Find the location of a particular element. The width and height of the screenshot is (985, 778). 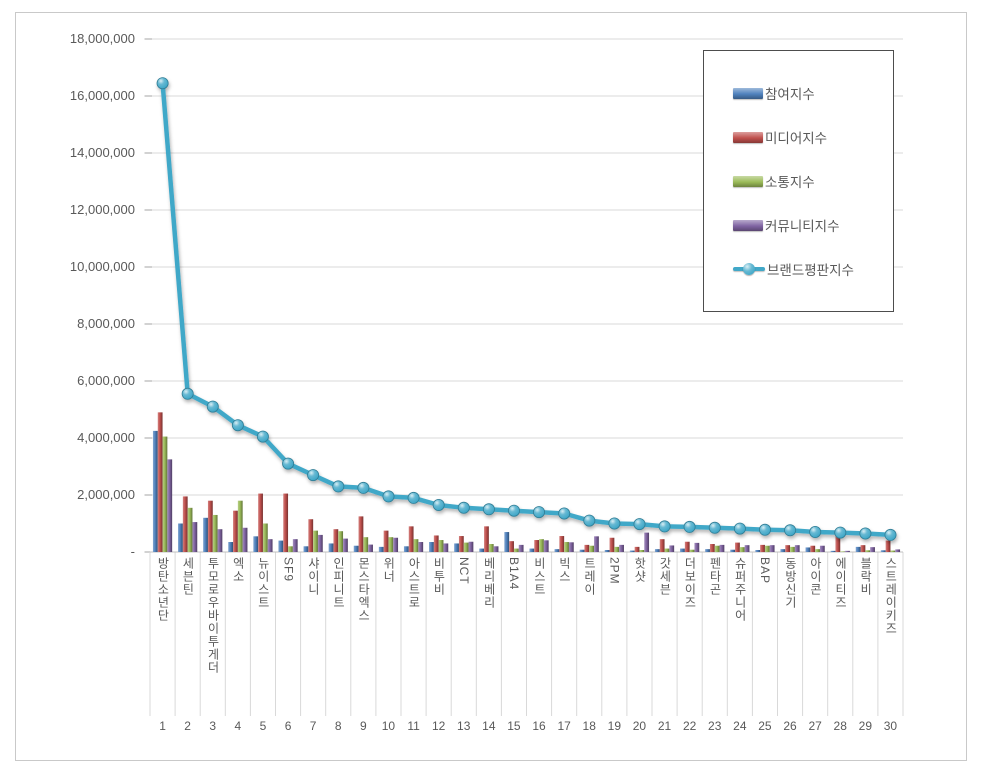

rank-label: 27 is located at coordinates (815, 726).